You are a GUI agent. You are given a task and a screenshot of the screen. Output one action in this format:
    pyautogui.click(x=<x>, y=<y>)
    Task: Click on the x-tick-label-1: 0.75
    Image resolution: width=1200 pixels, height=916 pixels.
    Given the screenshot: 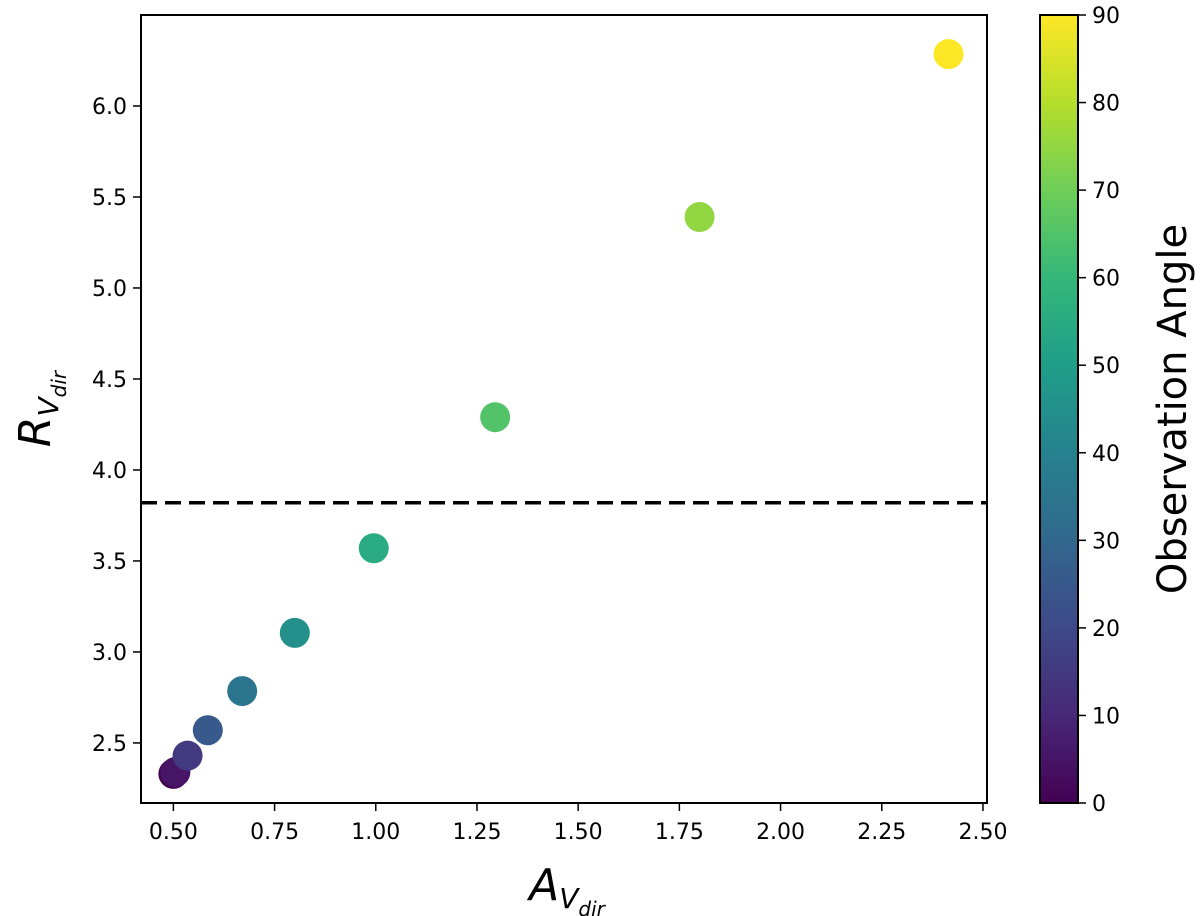 What is the action you would take?
    pyautogui.click(x=274, y=832)
    